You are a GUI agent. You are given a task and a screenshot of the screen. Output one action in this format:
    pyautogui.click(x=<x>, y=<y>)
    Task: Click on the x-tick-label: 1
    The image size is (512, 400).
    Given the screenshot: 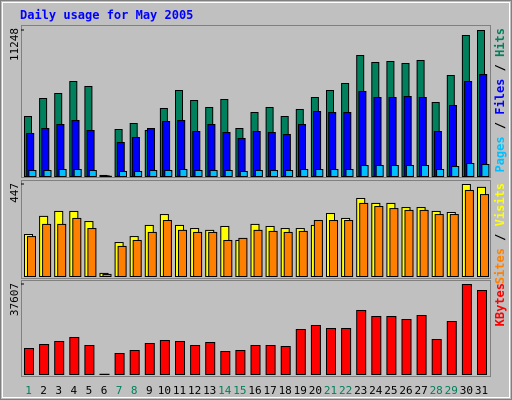 What is the action you would take?
    pyautogui.click(x=28, y=390)
    